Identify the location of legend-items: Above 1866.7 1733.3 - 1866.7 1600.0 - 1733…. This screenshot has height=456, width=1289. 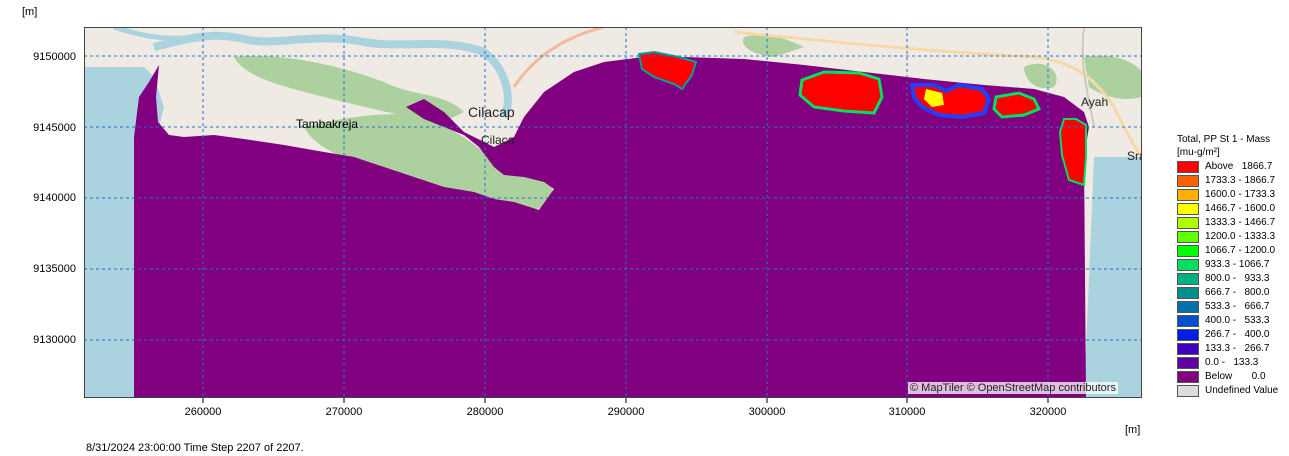
(1233, 281).